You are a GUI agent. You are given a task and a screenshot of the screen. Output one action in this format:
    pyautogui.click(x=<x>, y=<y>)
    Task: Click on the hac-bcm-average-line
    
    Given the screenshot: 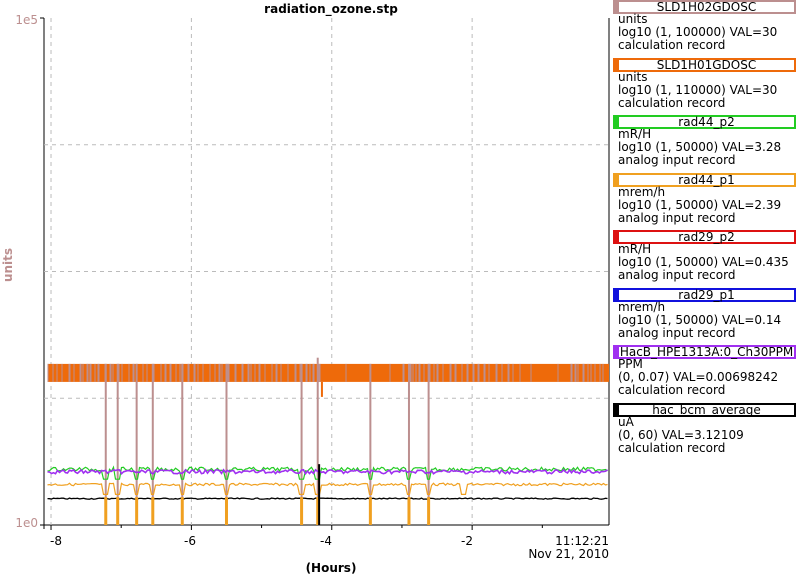 What is the action you would take?
    pyautogui.click(x=327, y=498)
    